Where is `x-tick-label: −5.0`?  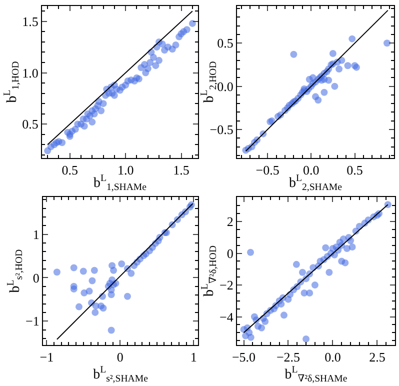
x-tick-label: −5.0 is located at coordinates (244, 357).